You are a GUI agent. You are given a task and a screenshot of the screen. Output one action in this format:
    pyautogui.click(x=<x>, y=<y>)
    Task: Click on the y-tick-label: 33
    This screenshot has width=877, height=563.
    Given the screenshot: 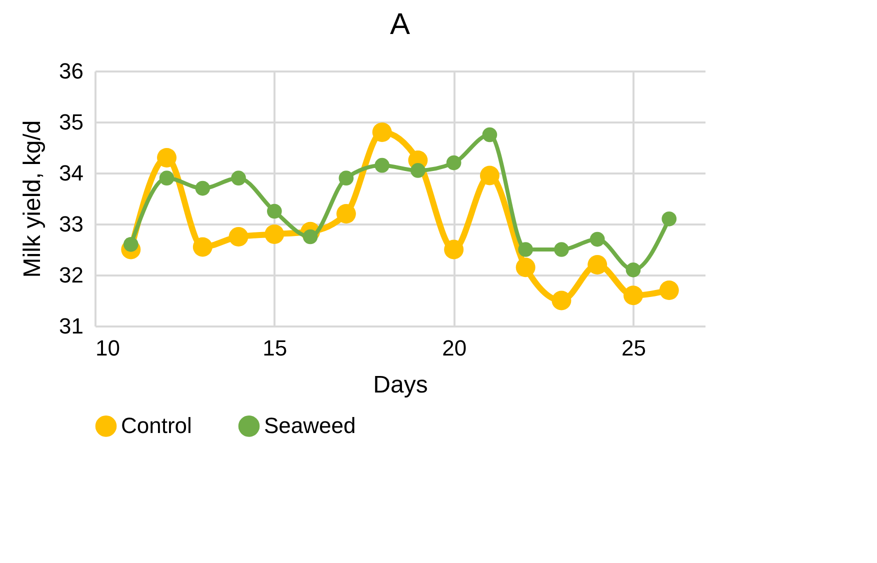 What is the action you would take?
    pyautogui.click(x=71, y=224)
    